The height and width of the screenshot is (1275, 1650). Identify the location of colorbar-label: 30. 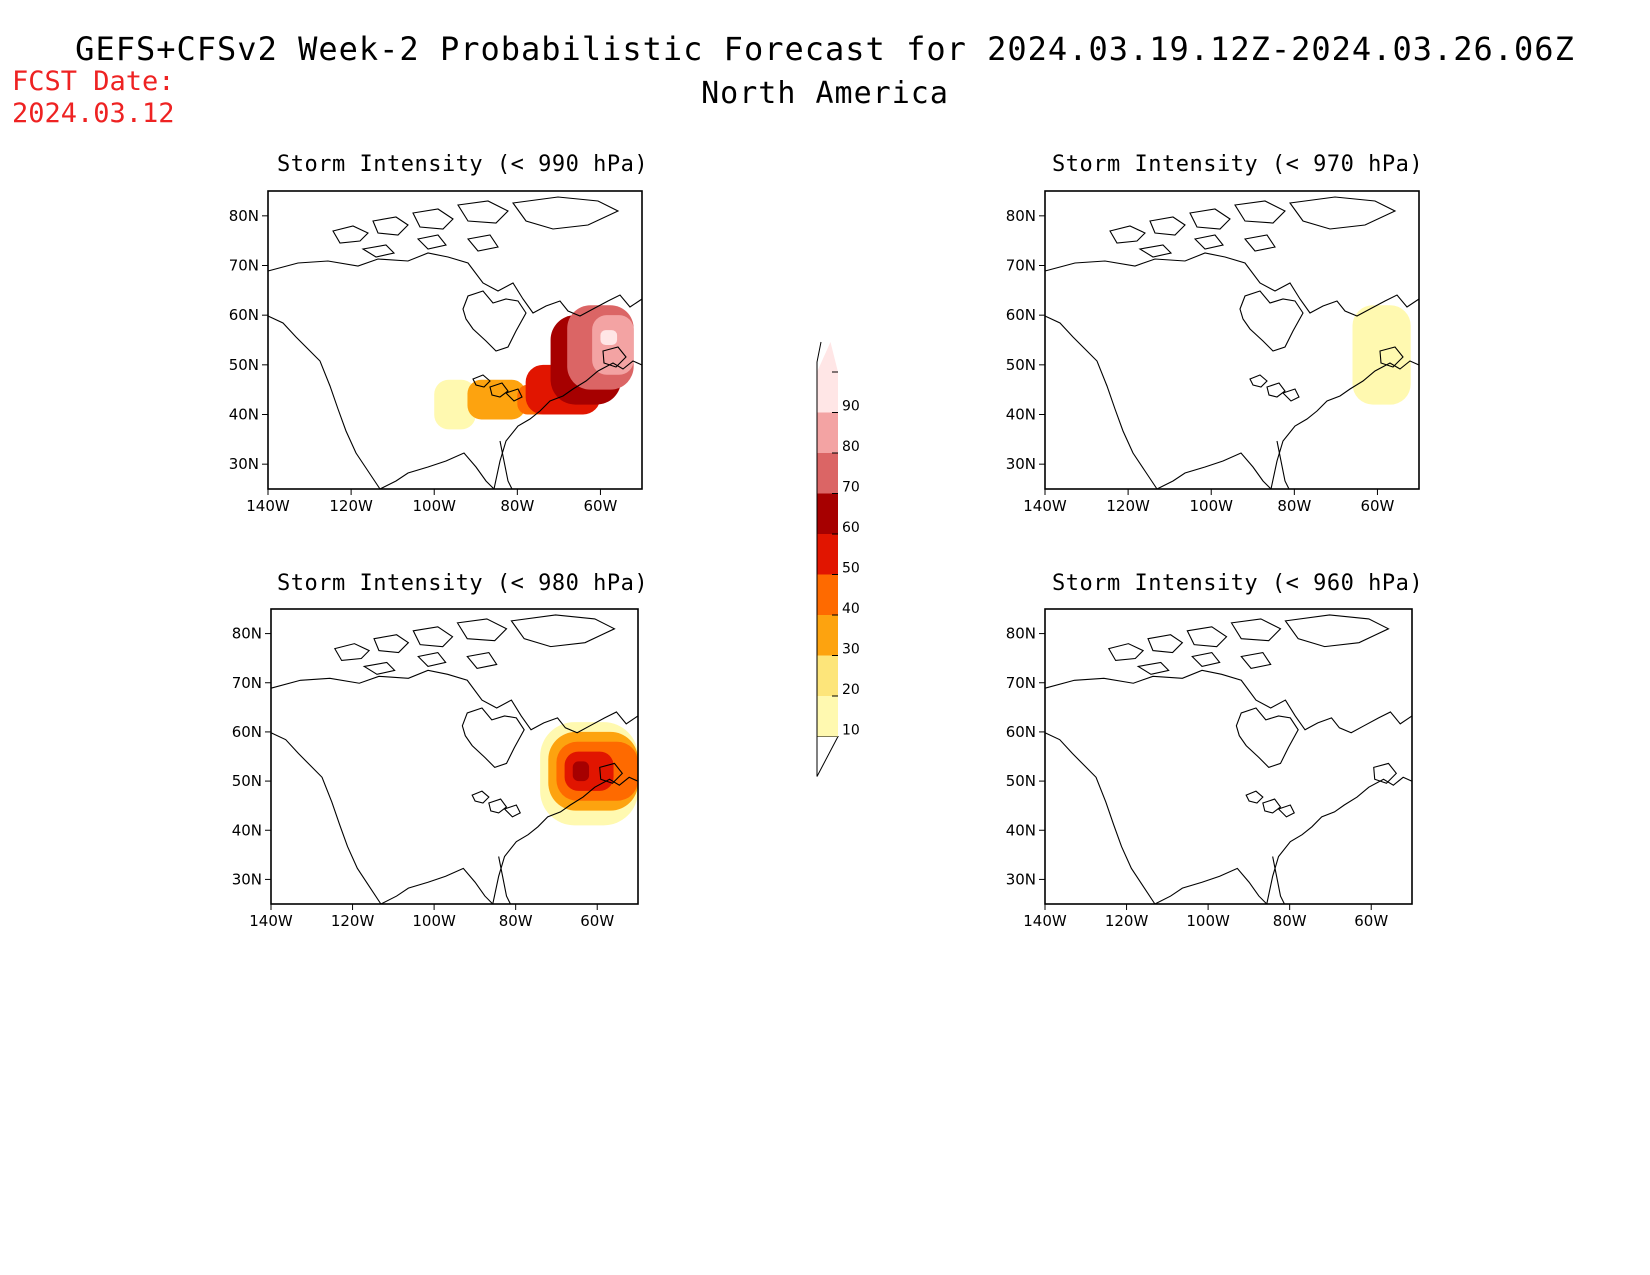
(851, 650).